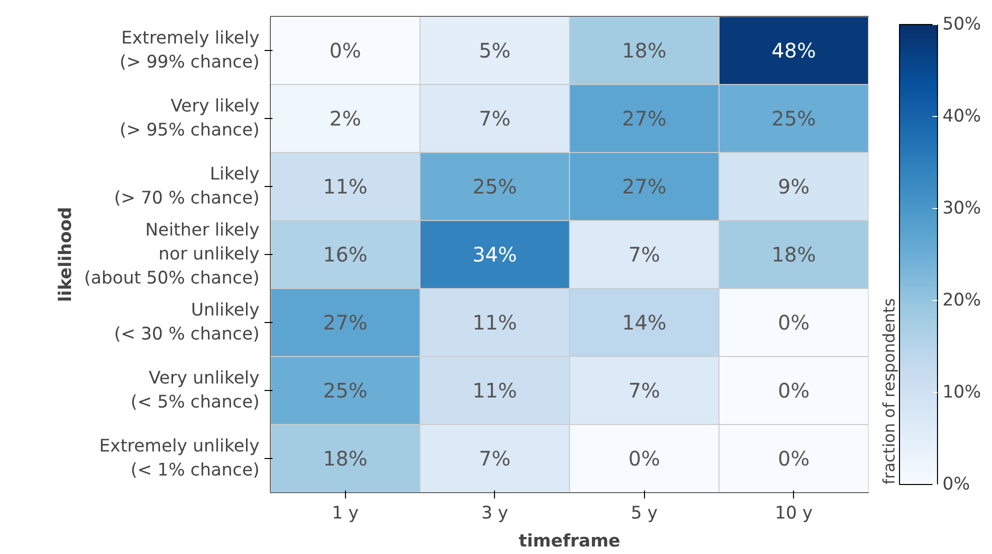  I want to click on data-label: 16%, so click(345, 254).